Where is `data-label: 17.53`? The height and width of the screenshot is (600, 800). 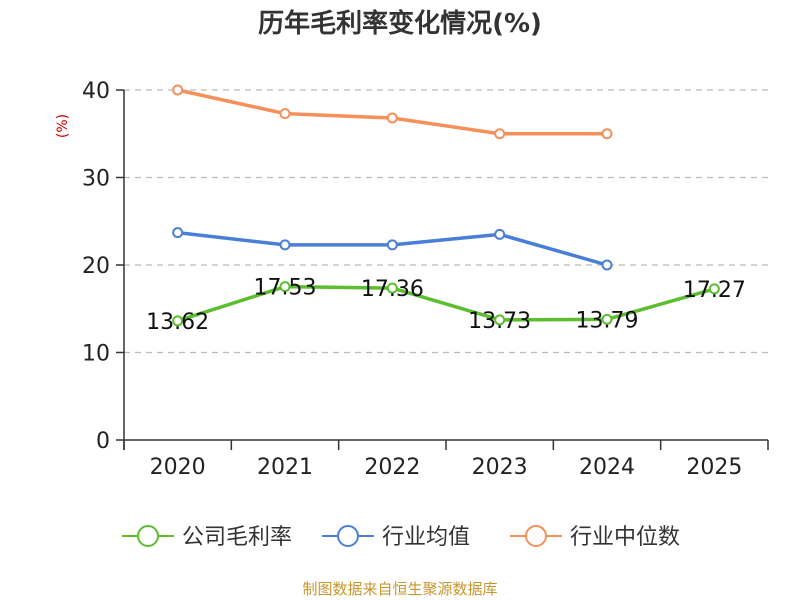
data-label: 17.53 is located at coordinates (285, 288).